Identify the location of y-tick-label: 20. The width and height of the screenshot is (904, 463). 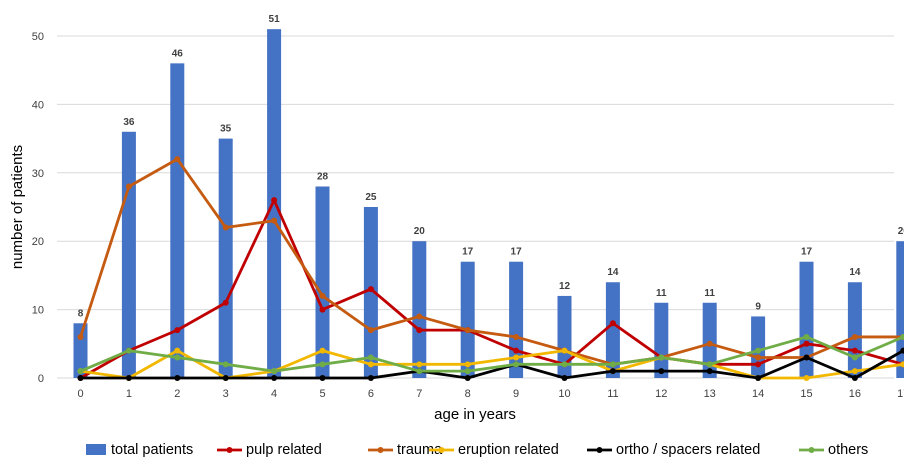
(38, 242).